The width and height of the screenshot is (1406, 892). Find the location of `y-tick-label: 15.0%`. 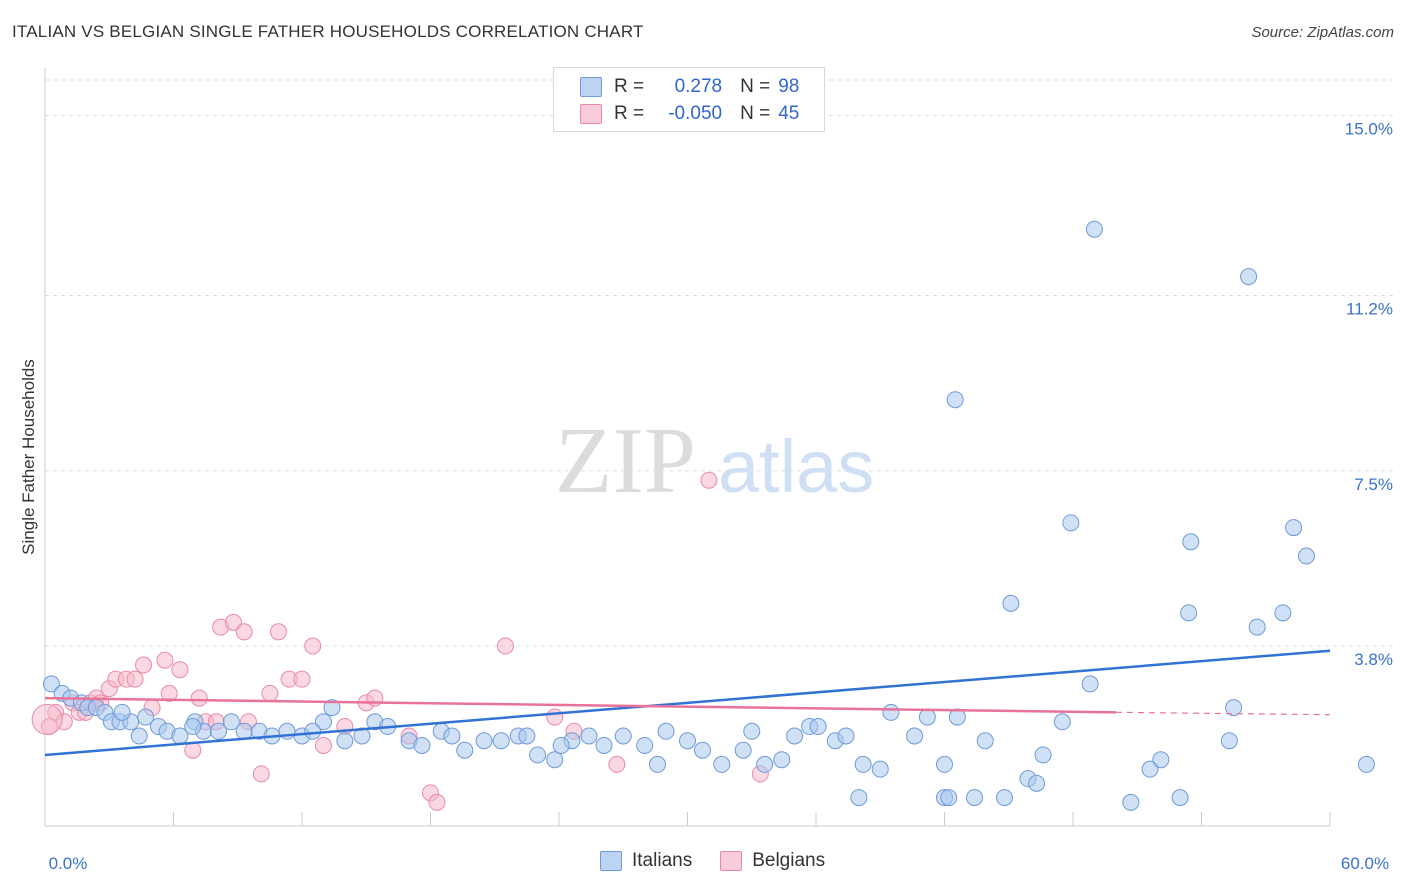

y-tick-label: 15.0% is located at coordinates (1369, 129).